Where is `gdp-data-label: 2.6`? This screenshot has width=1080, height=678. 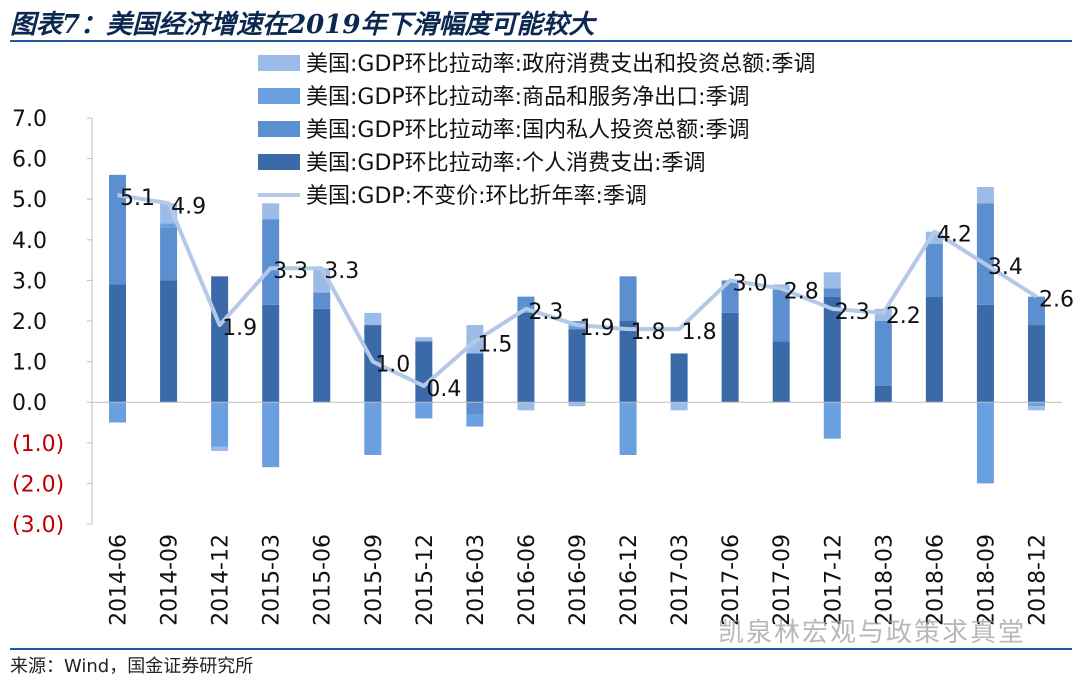
gdp-data-label: 2.6 is located at coordinates (1056, 300).